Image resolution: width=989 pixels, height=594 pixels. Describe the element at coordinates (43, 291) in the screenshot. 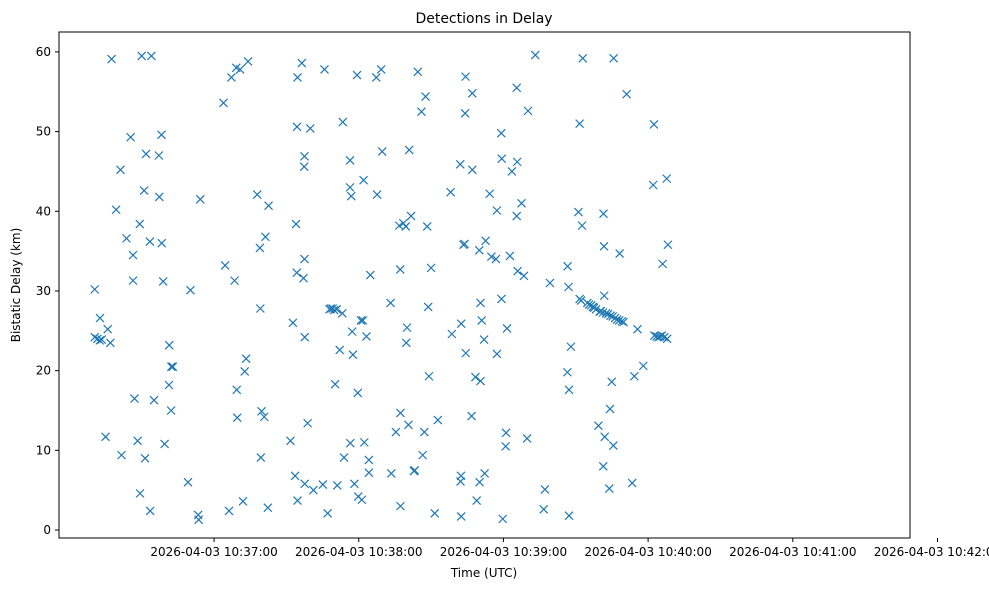

I see `y-tick-label: 30` at that location.